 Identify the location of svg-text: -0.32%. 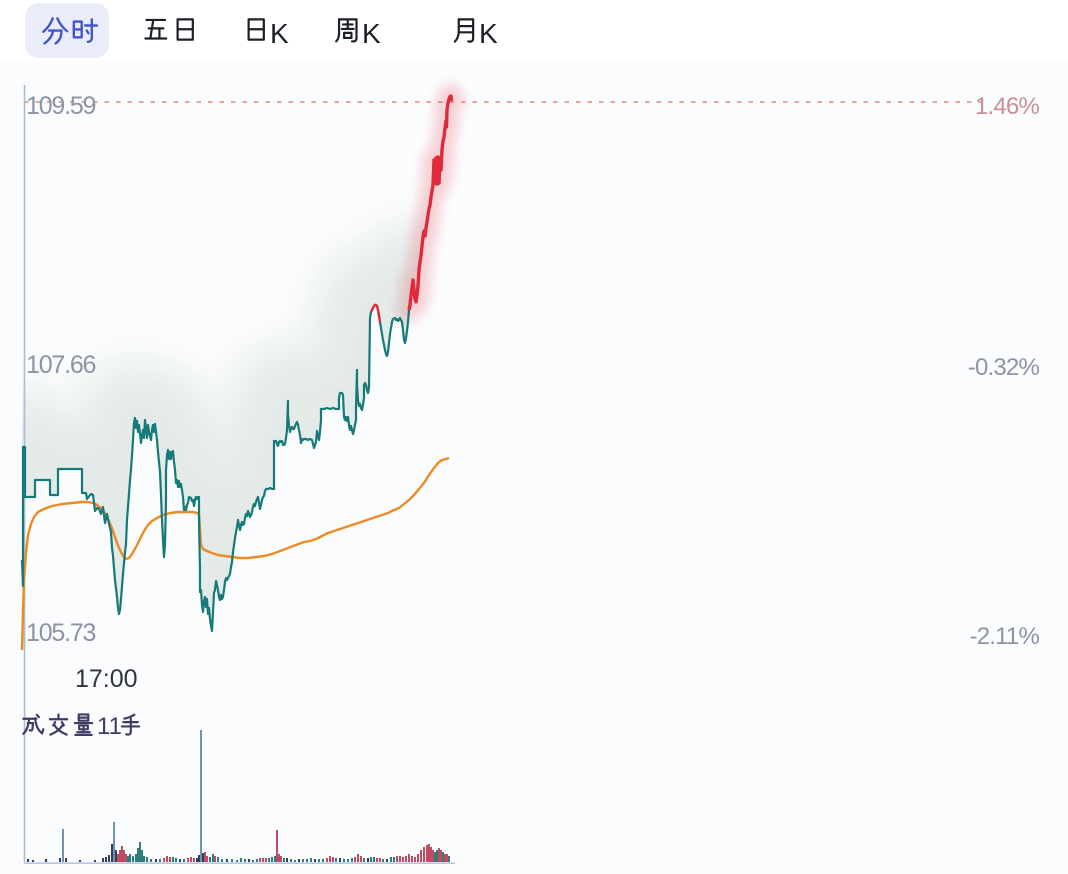
(1004, 367).